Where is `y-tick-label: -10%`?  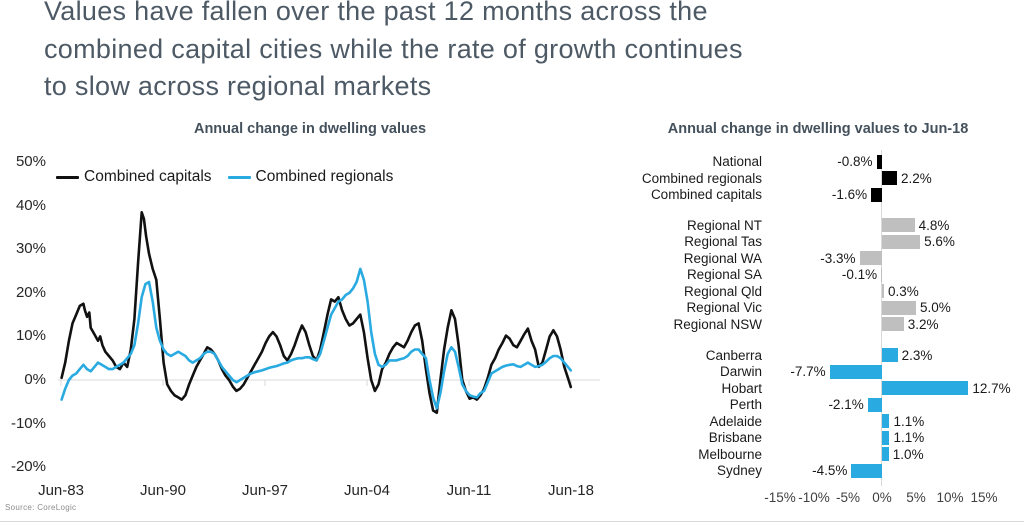 y-tick-label: -10% is located at coordinates (28, 423).